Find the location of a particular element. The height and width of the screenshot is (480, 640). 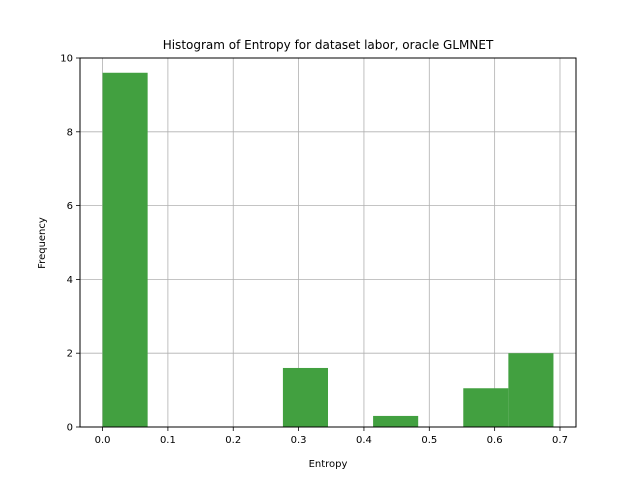

x-tick-label: 0.6 is located at coordinates (495, 440).